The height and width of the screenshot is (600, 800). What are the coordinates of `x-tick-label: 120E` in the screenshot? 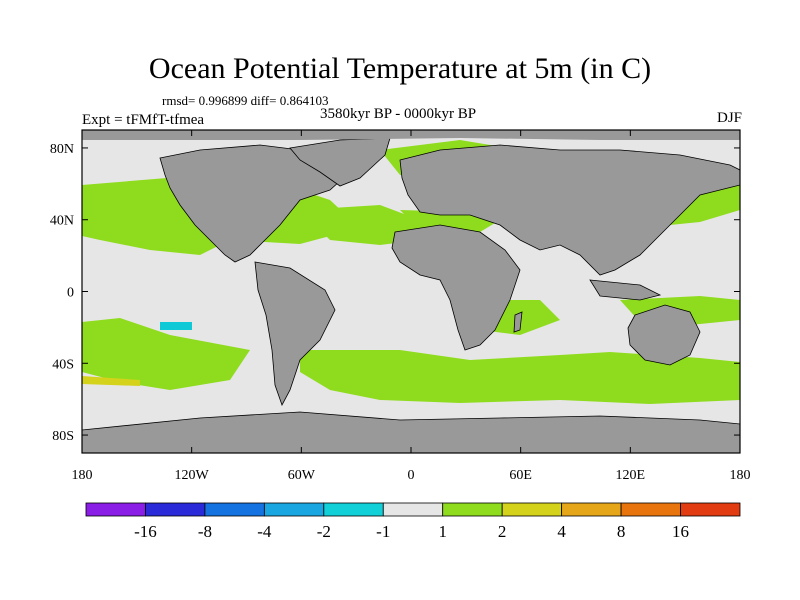 It's located at (631, 475).